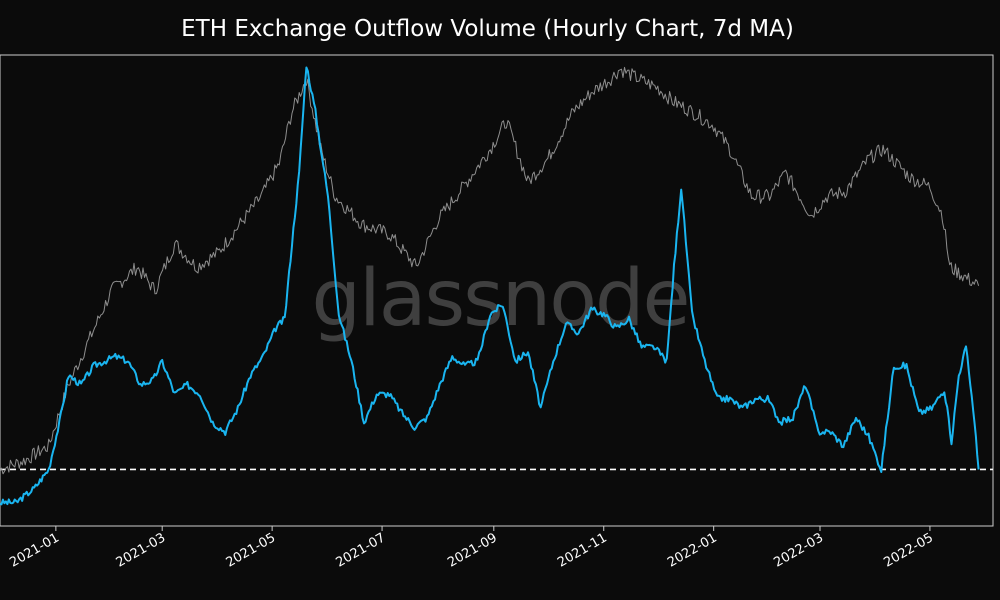  What do you see at coordinates (361, 550) in the screenshot?
I see `x-tick-label: 2021-07` at bounding box center [361, 550].